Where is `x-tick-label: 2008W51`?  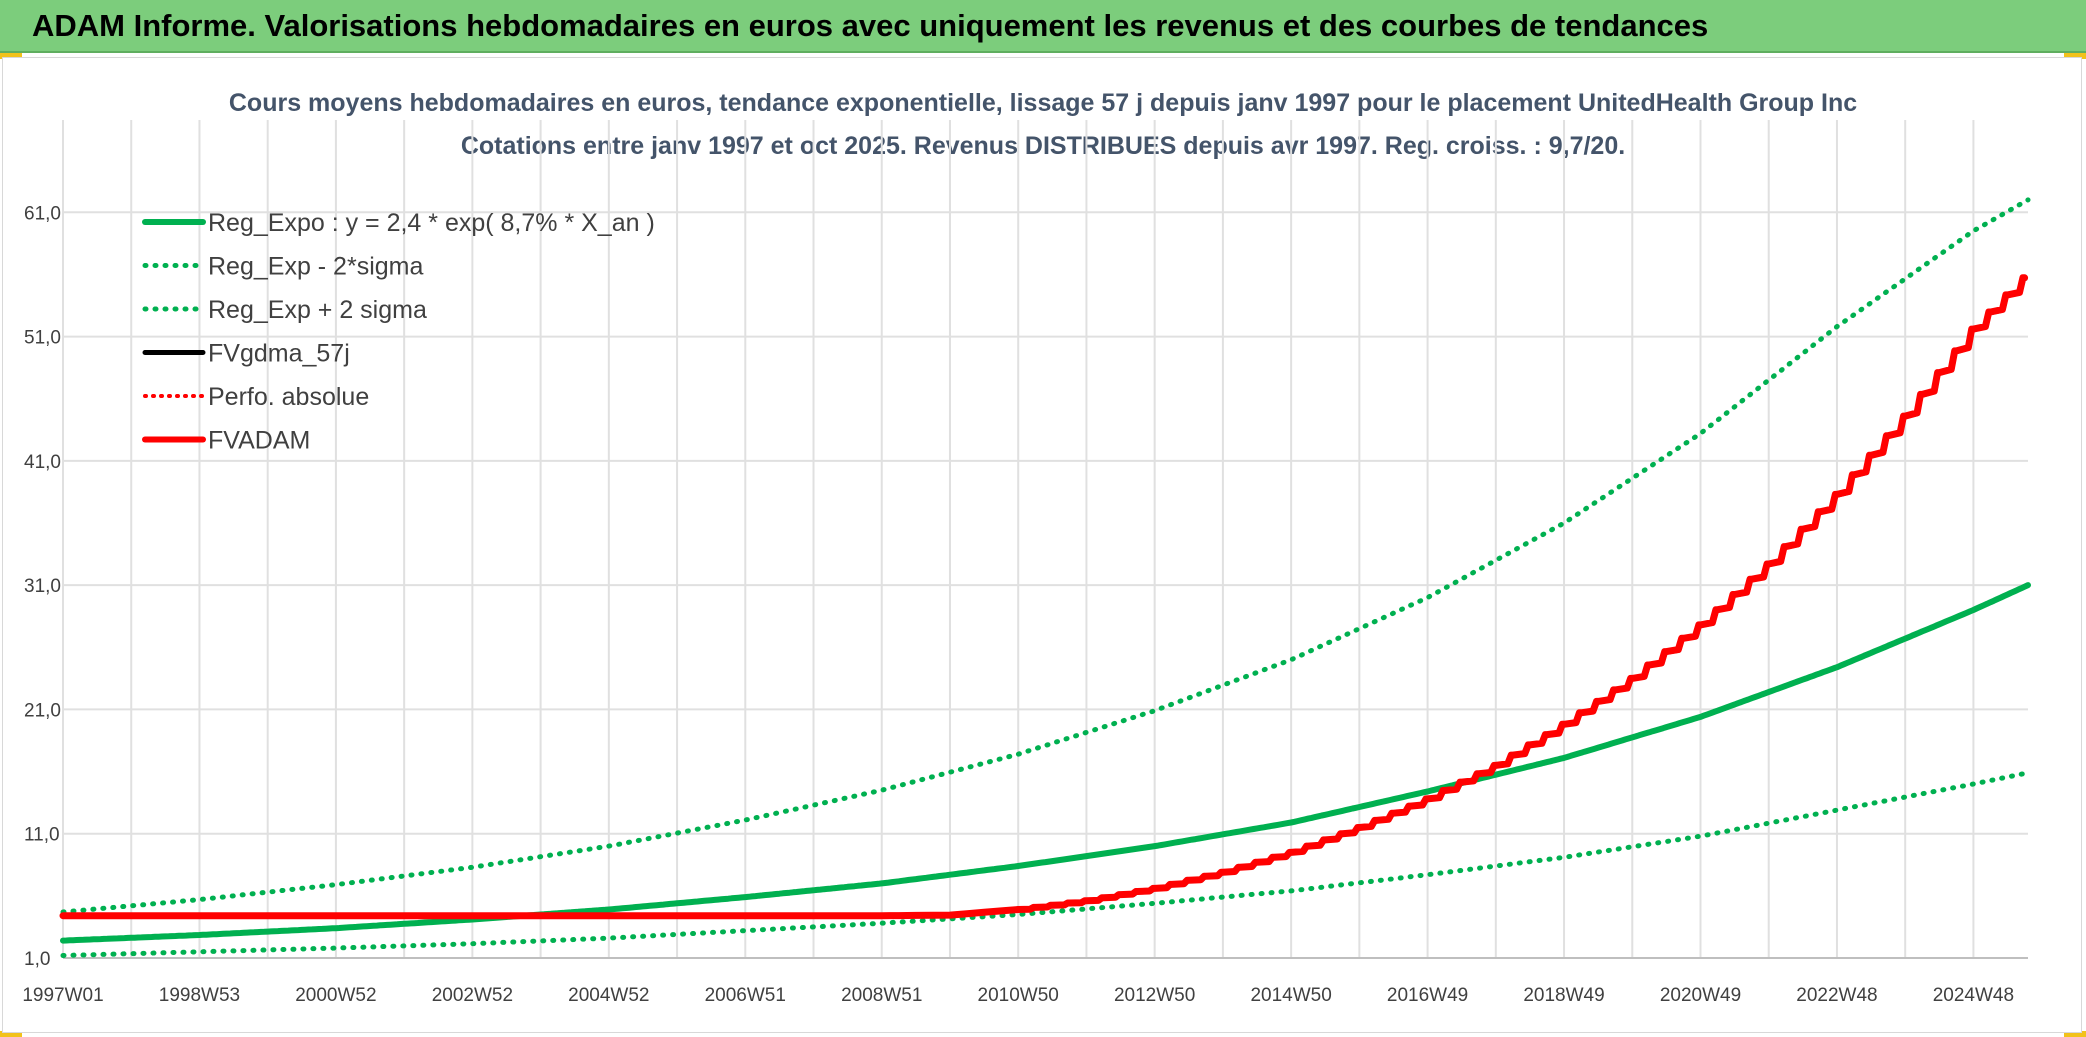
x-tick-label: 2008W51 is located at coordinates (881, 995).